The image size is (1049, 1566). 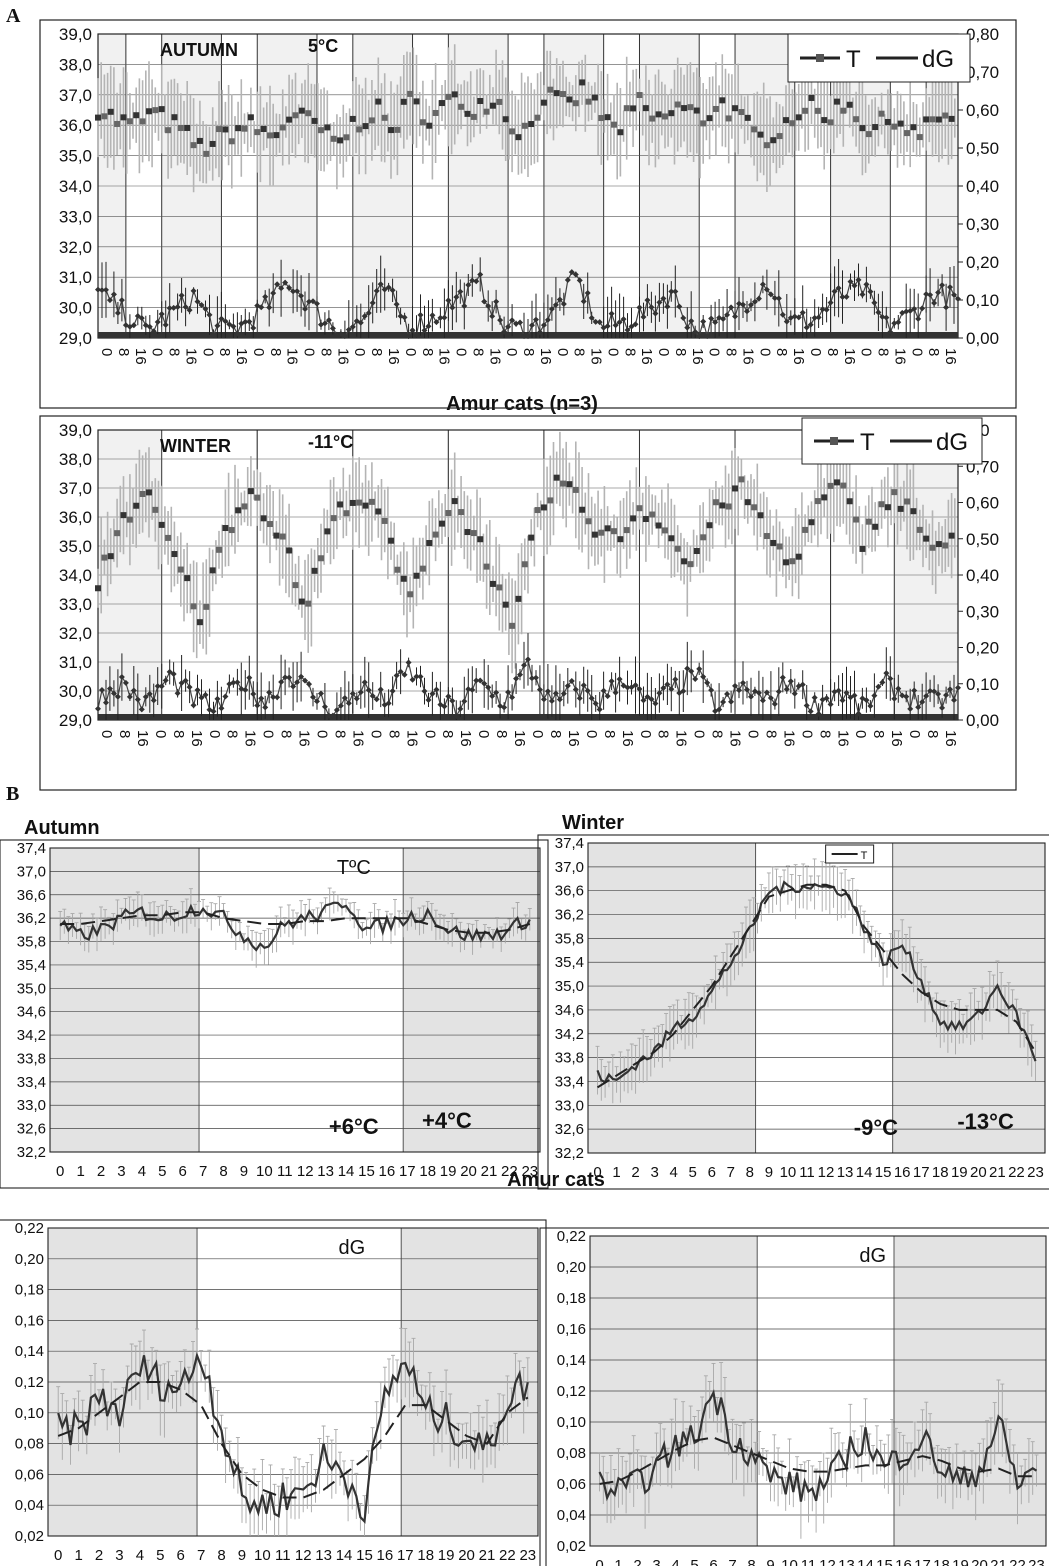 I want to click on y-left-tick-label: 39,0, so click(x=75, y=34).